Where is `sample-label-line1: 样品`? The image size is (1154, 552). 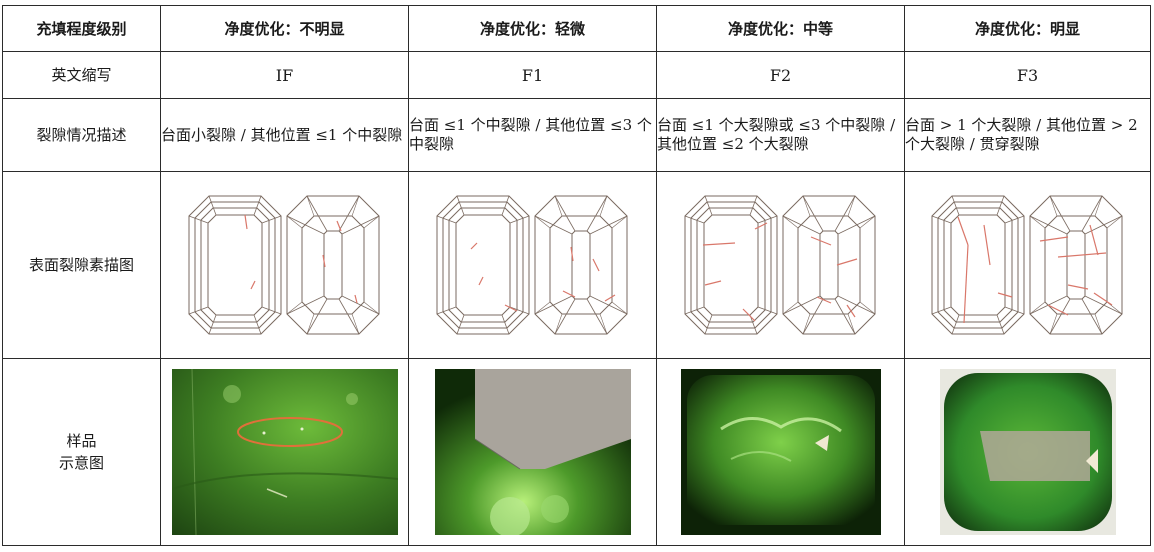
sample-label-line1: 样品 is located at coordinates (81, 441).